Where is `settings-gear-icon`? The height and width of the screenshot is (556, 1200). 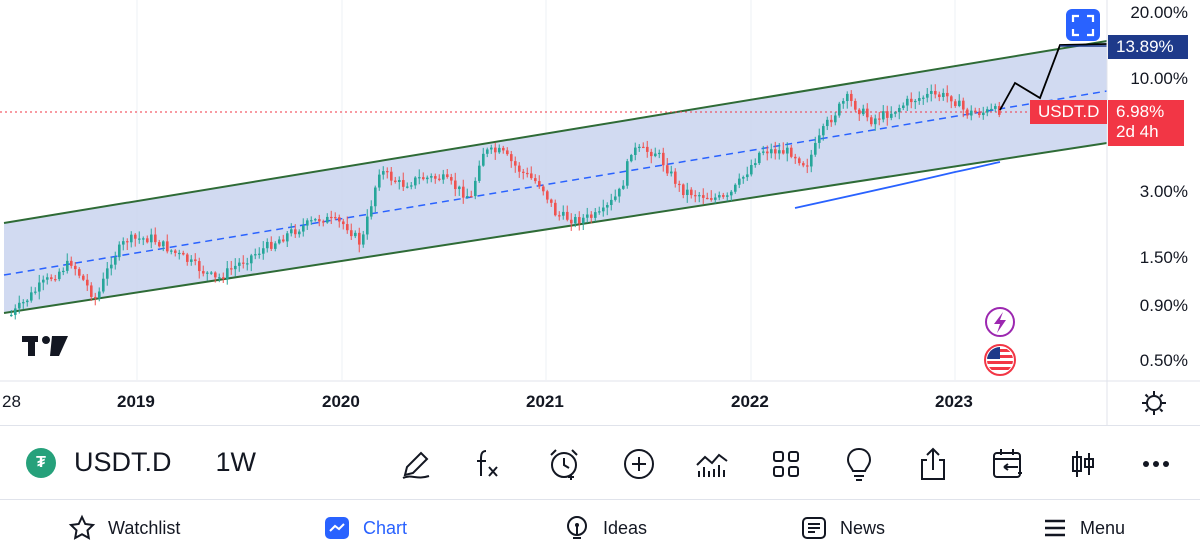
settings-gear-icon is located at coordinates (1154, 403).